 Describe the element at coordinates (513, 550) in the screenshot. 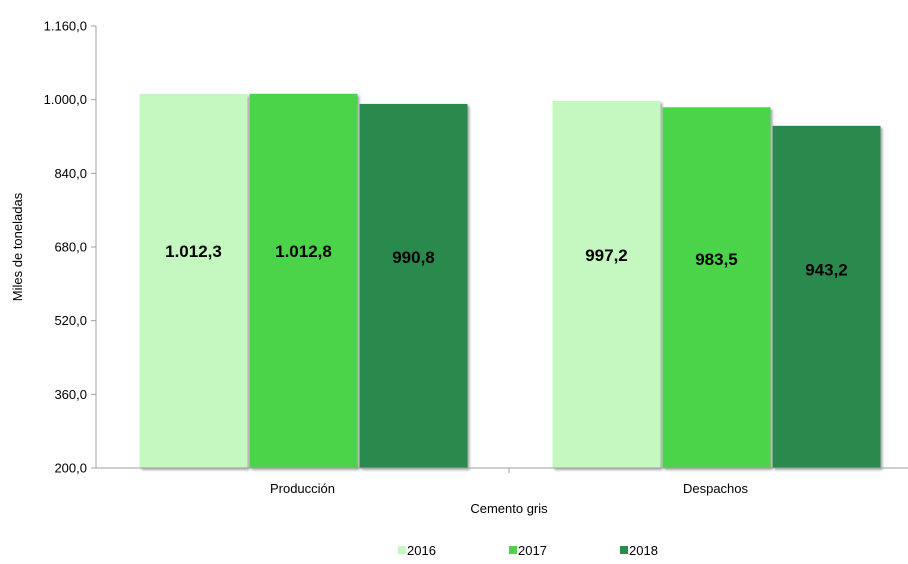

I see `legend-swatch-2017` at that location.